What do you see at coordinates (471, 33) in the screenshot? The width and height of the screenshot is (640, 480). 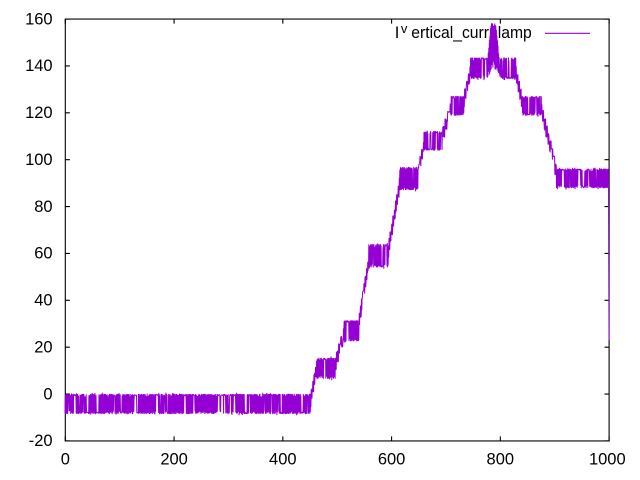 I see `svg-text: ertical_curr_lamp` at bounding box center [471, 33].